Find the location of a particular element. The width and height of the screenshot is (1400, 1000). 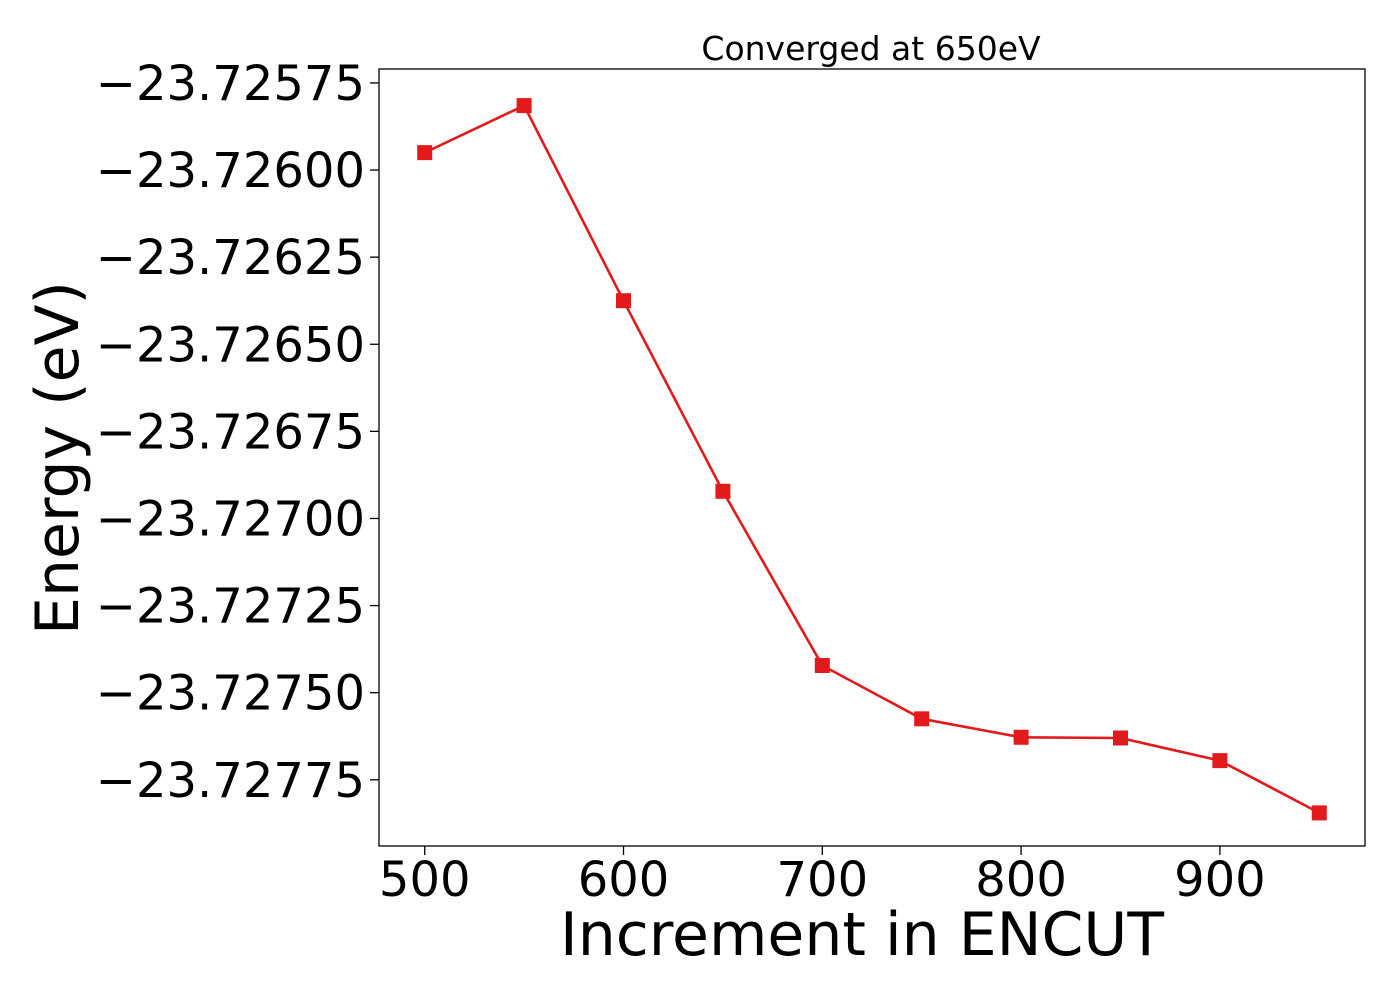

chart-title: Converged at 650eV is located at coordinates (871, 48).